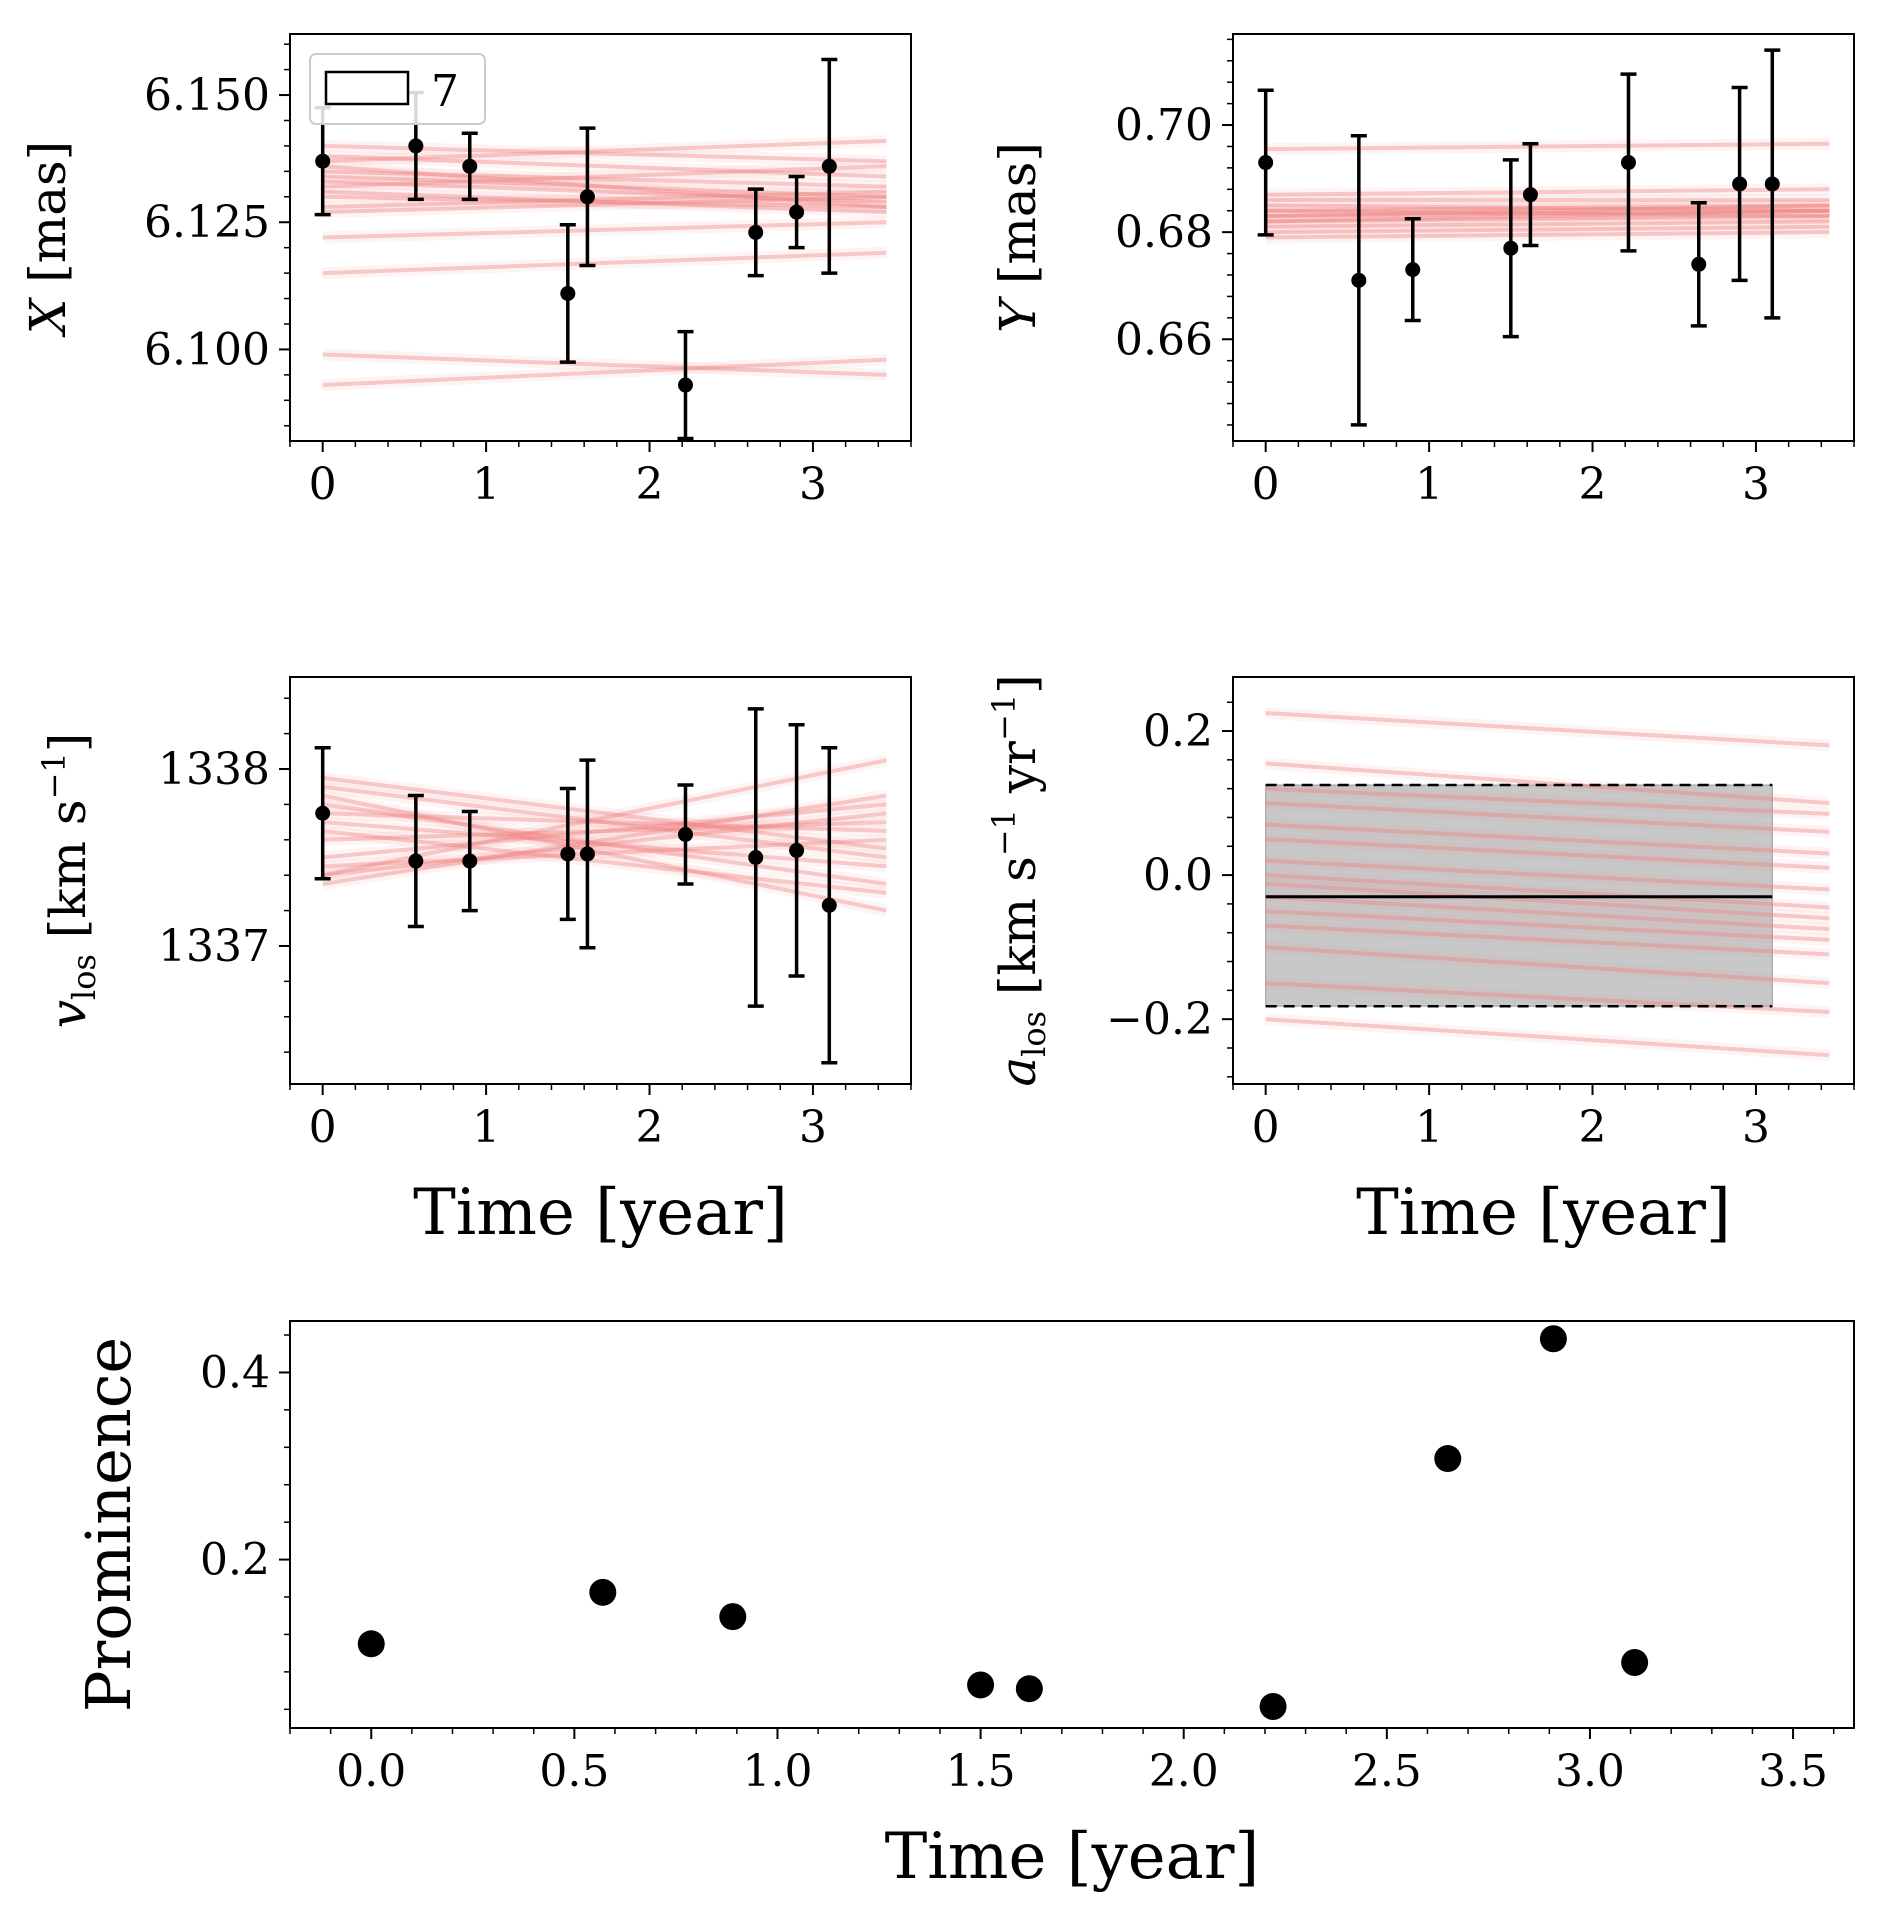 This screenshot has height=1920, width=1889. I want to click on y-tick-label: 1337, so click(214, 946).